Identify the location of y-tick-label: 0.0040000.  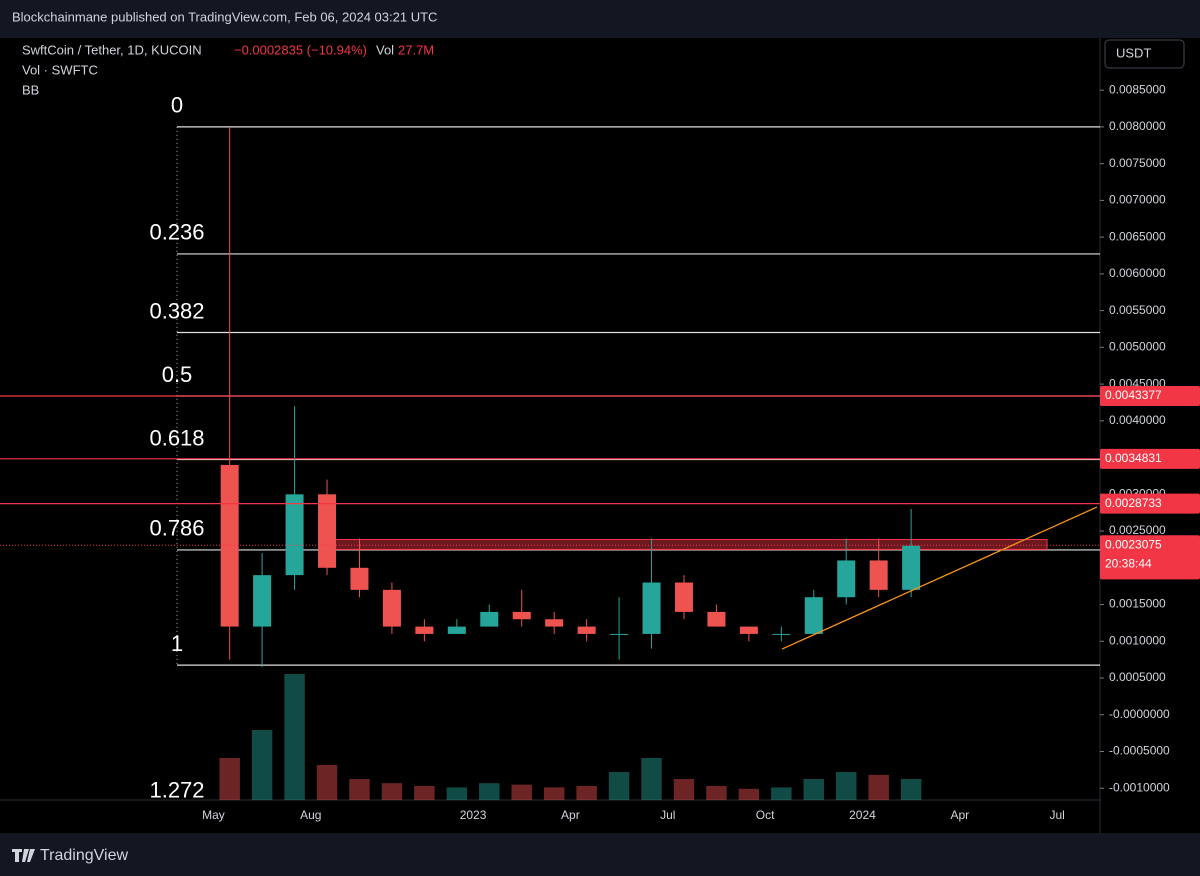
(1137, 420).